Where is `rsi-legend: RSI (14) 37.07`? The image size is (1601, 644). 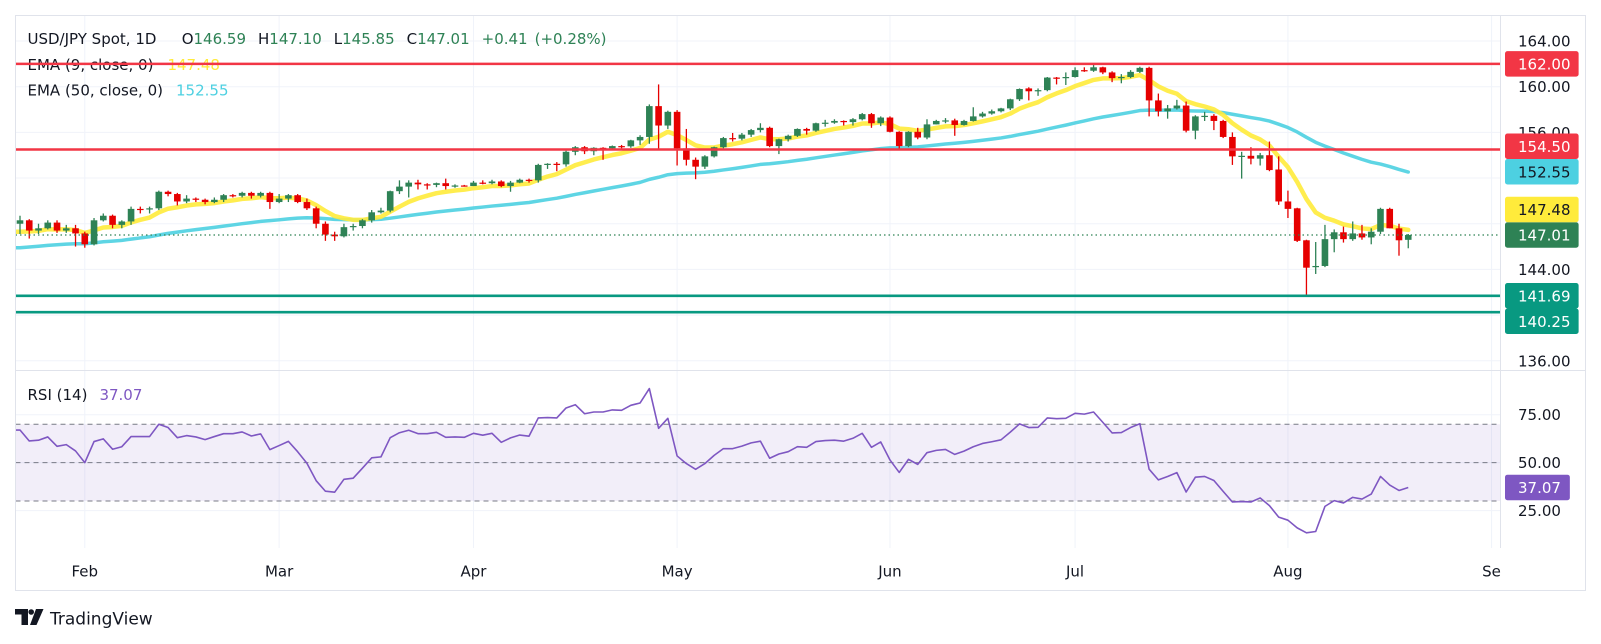 rsi-legend: RSI (14) 37.07 is located at coordinates (85, 395).